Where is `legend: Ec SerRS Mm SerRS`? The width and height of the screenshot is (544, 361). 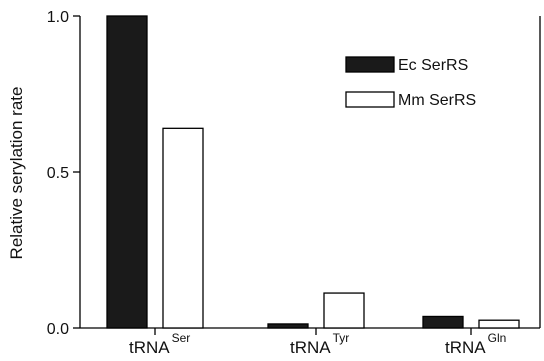
legend: Ec SerRS Mm SerRS is located at coordinates (410, 82).